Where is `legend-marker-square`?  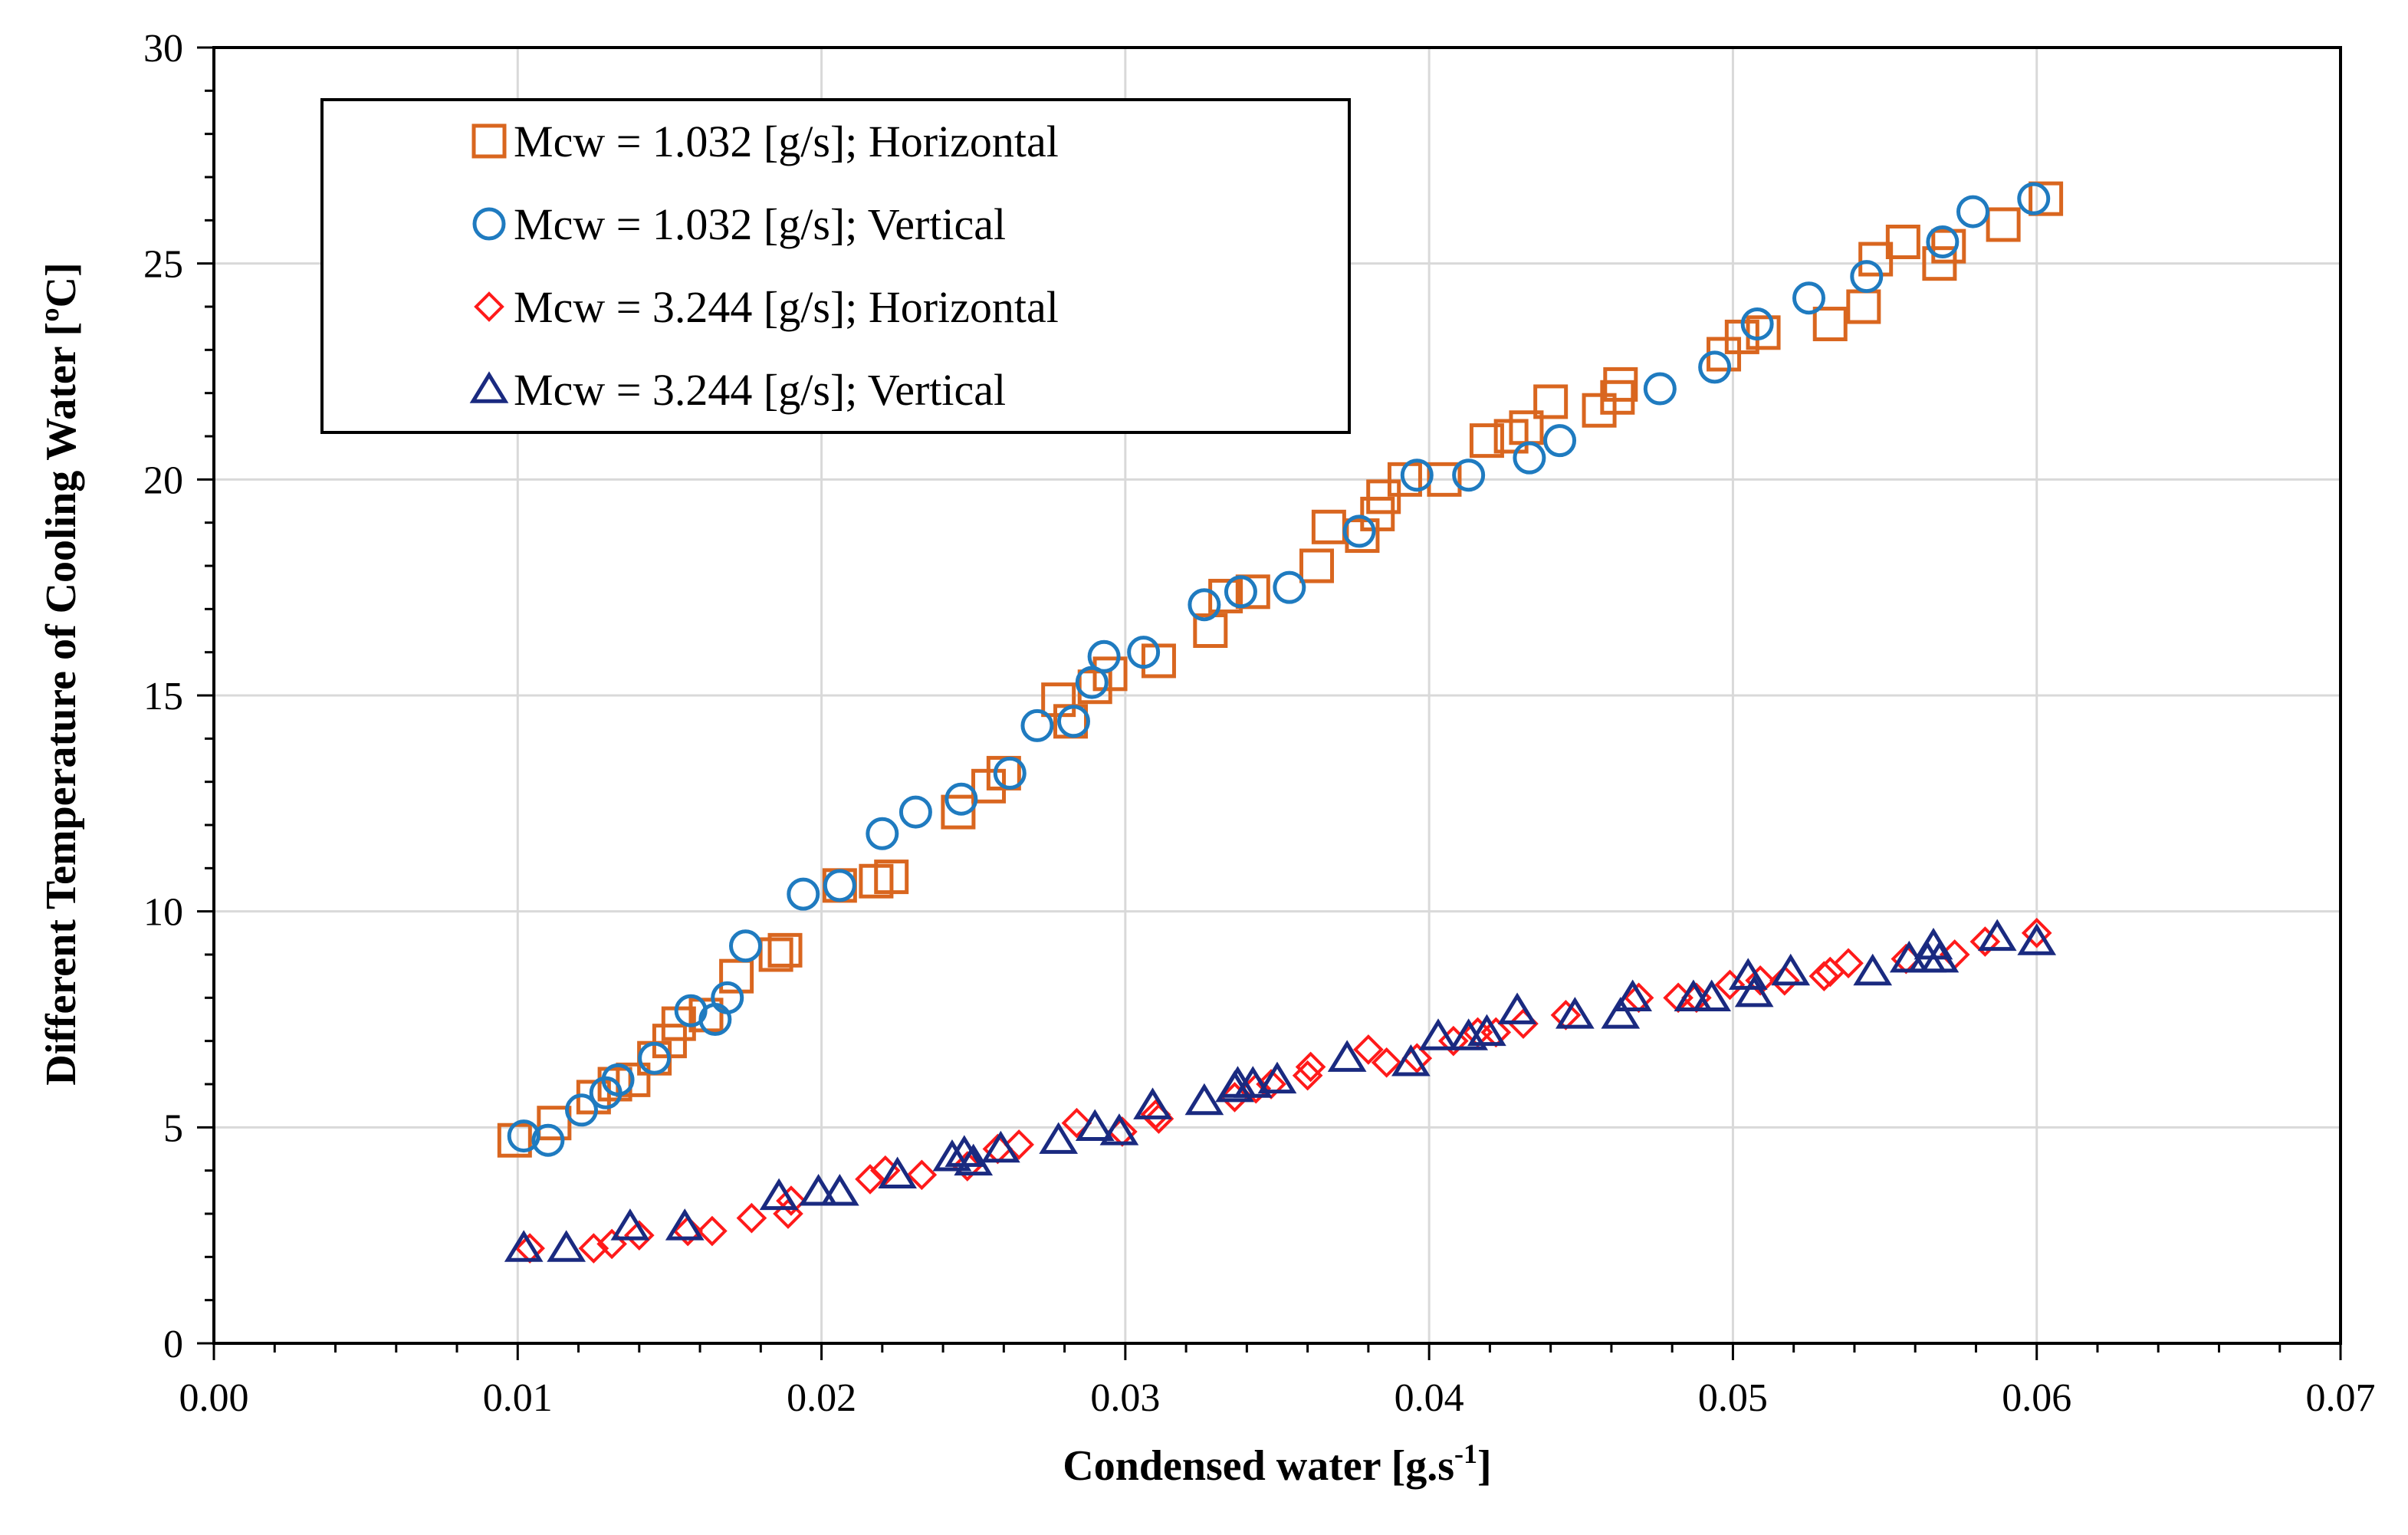
legend-marker-square is located at coordinates (489, 141).